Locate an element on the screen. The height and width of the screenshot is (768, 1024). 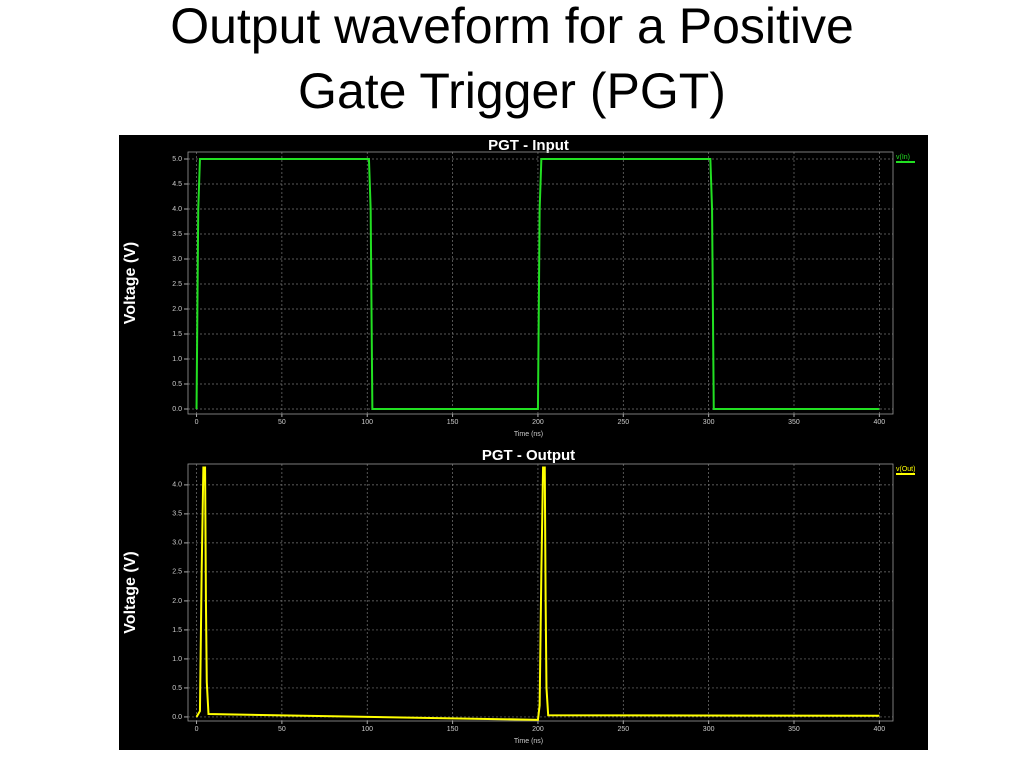
legend-label: v(Out) is located at coordinates (905, 469).